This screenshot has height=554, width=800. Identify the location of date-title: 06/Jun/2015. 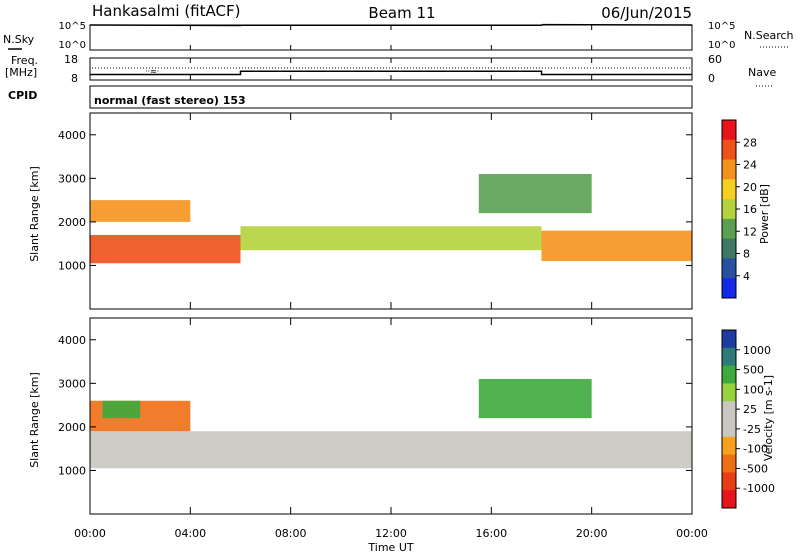
(646, 13).